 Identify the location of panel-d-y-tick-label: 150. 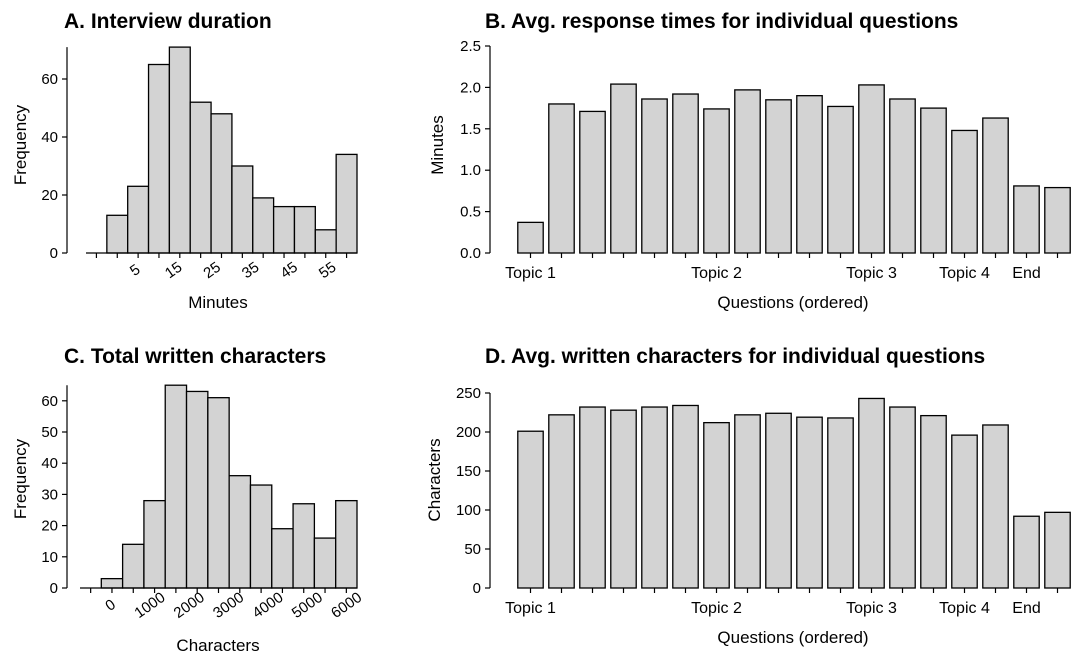
(468, 471).